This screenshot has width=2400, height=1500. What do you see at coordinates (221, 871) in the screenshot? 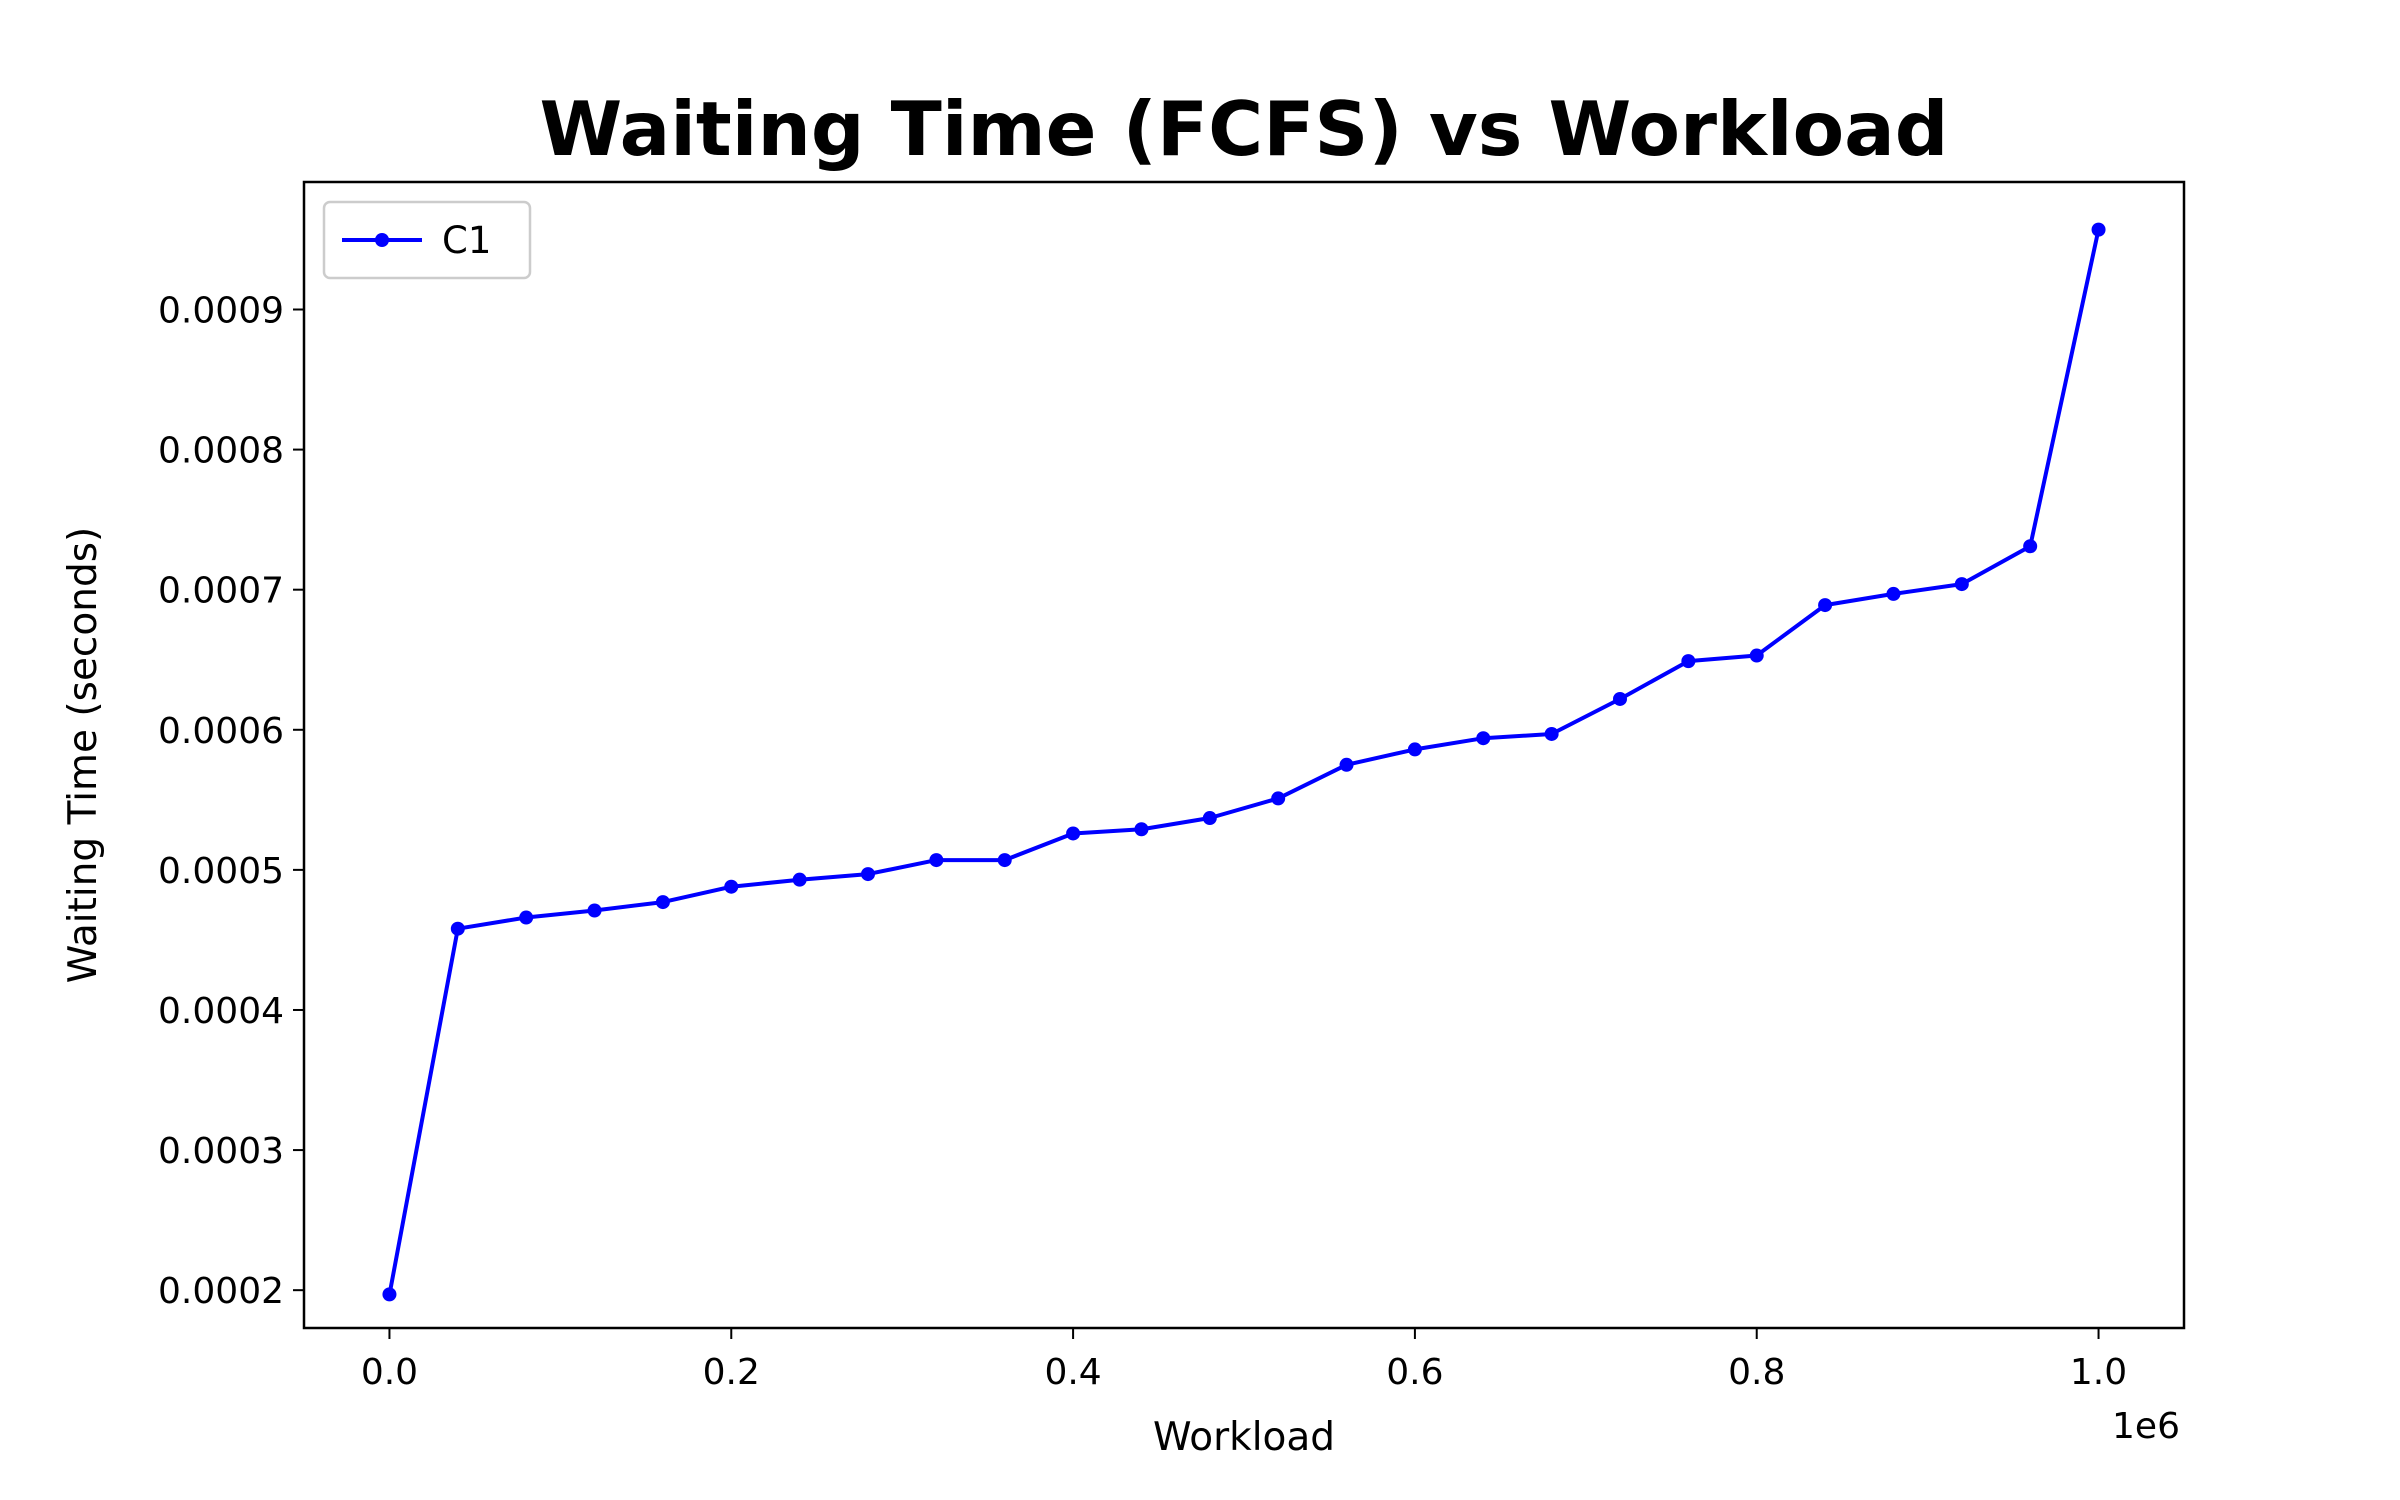
I see `y-tick-label: 0.0005` at bounding box center [221, 871].